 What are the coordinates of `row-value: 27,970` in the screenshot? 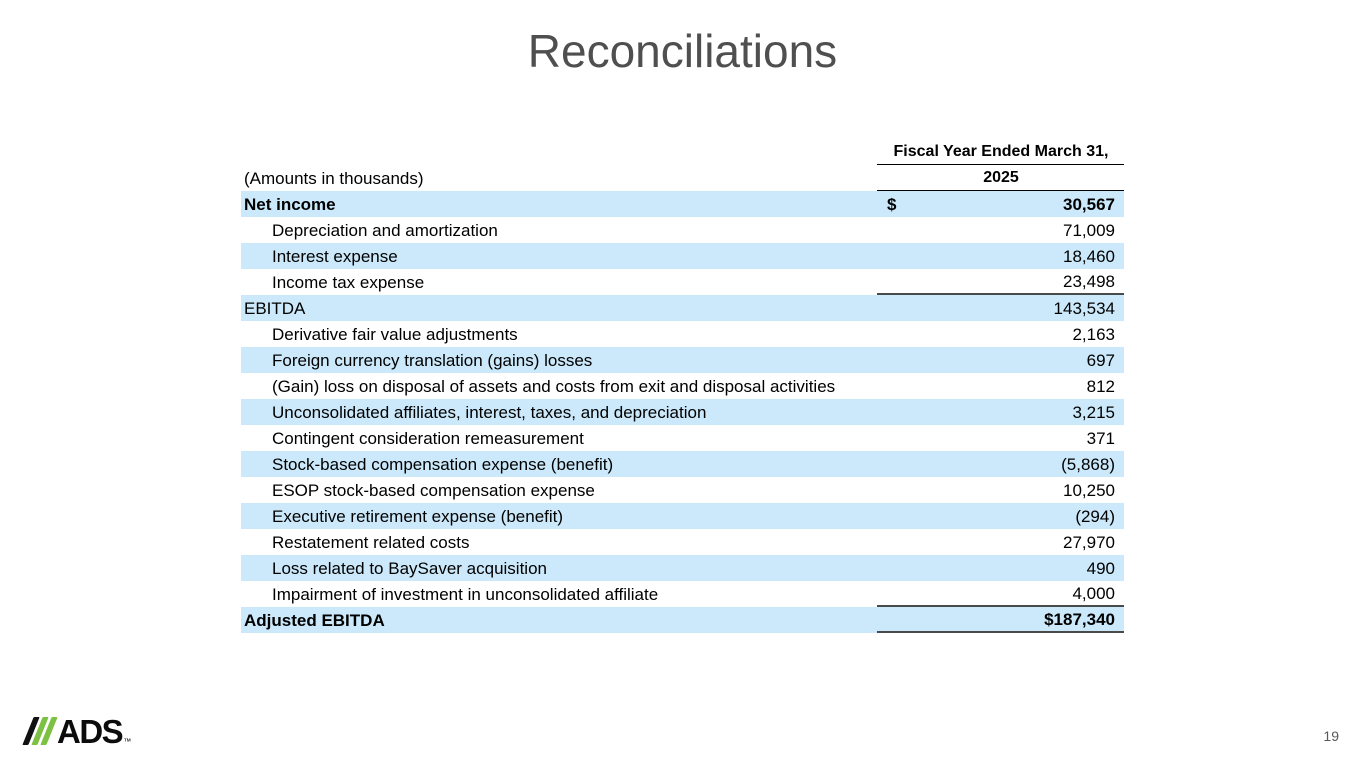 It's located at (1000, 542).